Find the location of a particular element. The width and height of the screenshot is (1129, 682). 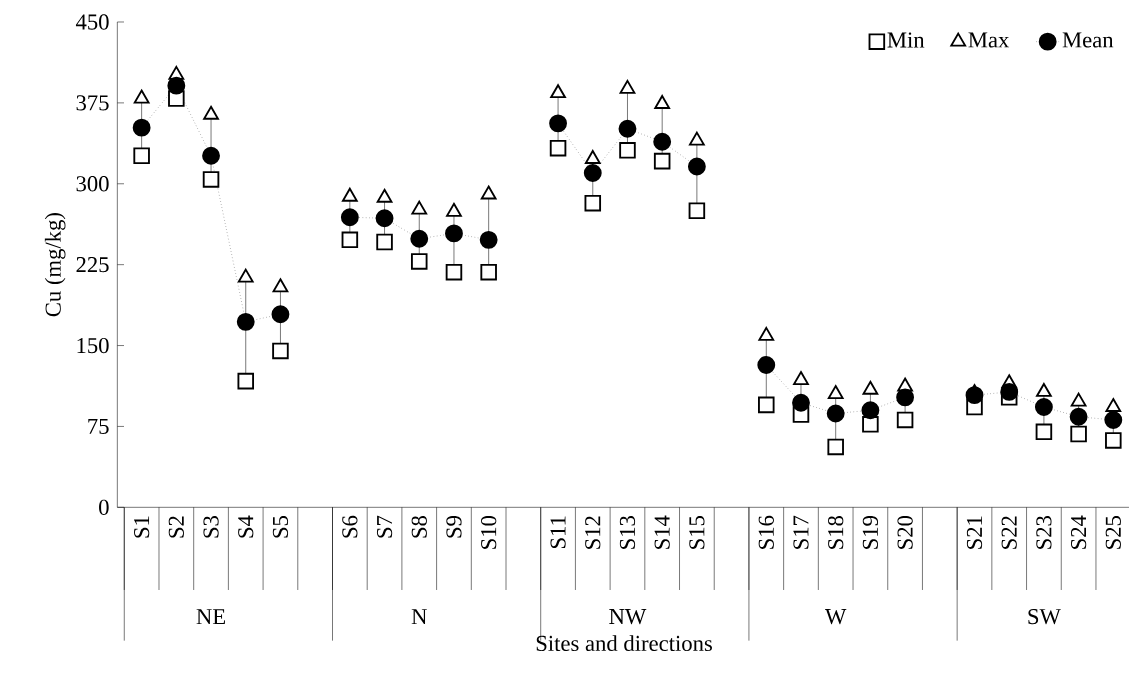

x-tick-label: S2 is located at coordinates (176, 527).